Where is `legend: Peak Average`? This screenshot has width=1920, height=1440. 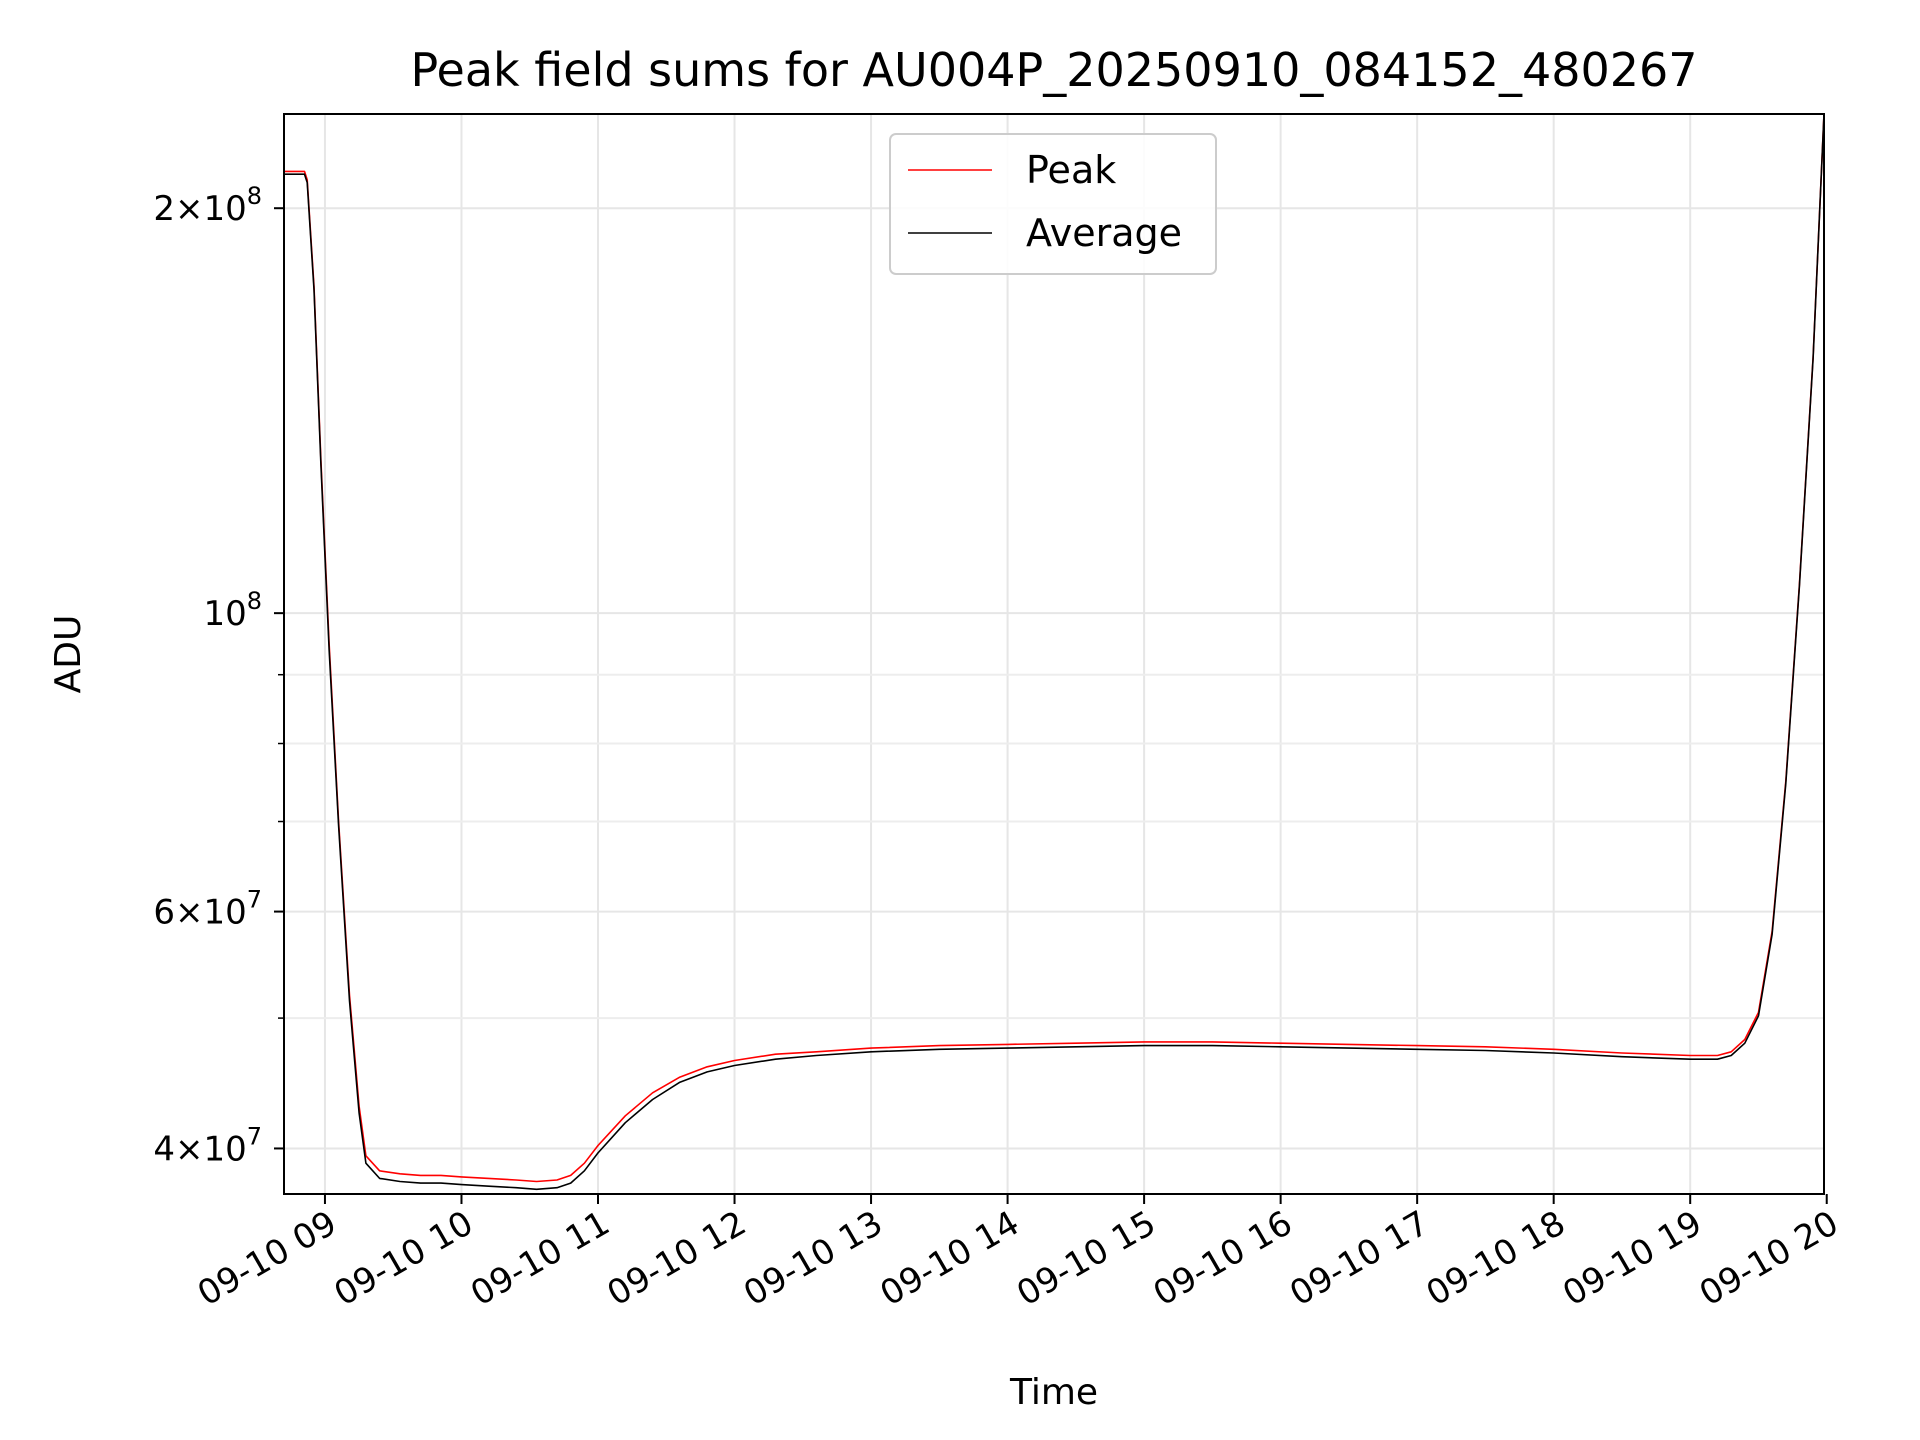
legend: Peak Average is located at coordinates (1053, 204).